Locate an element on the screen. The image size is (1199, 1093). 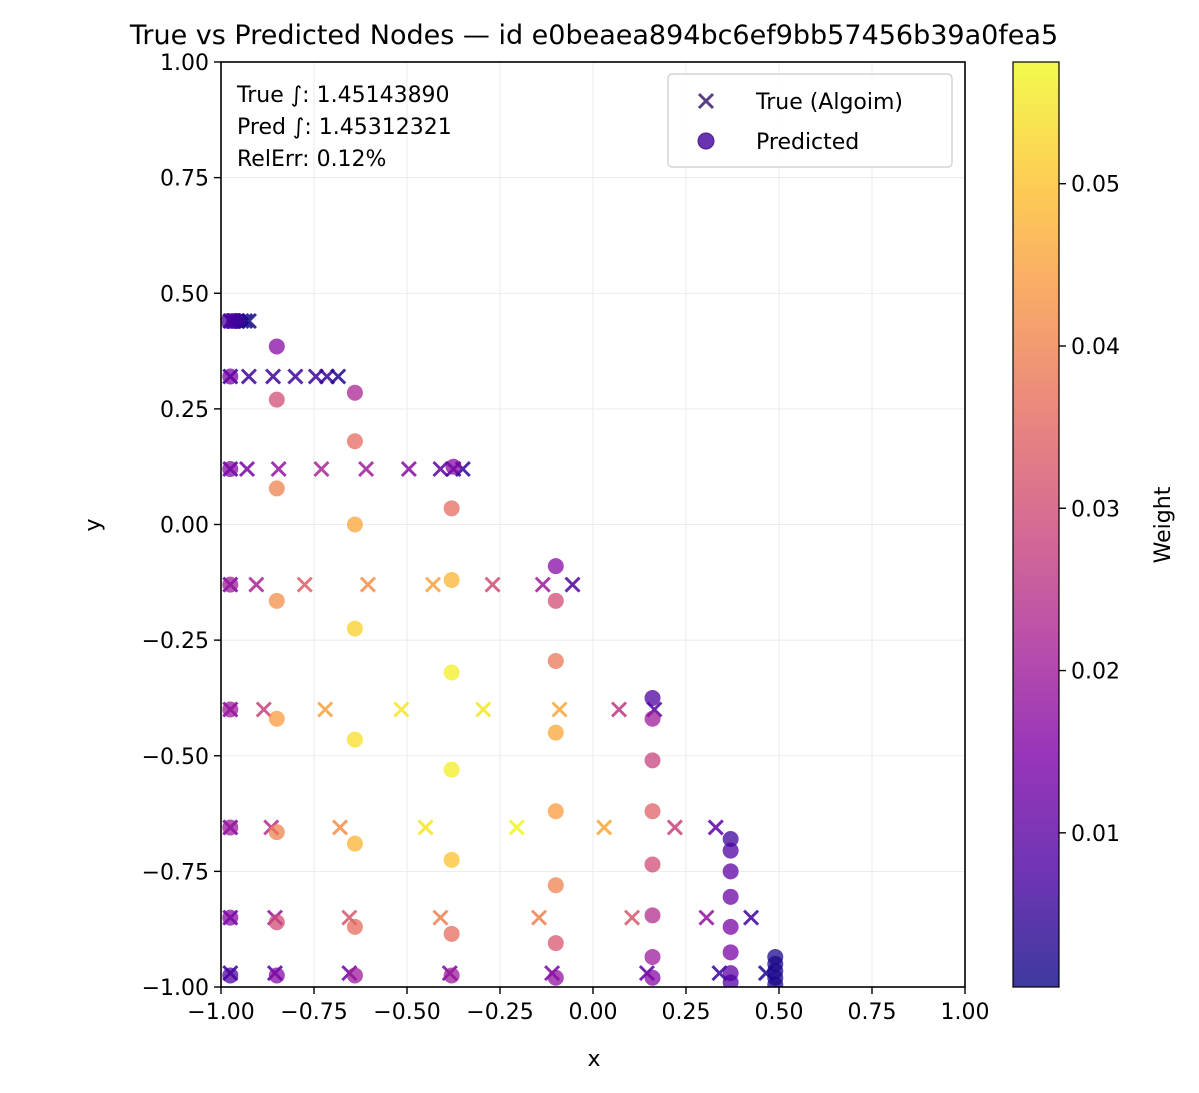
x-tick-label: 0.25 is located at coordinates (686, 1012).